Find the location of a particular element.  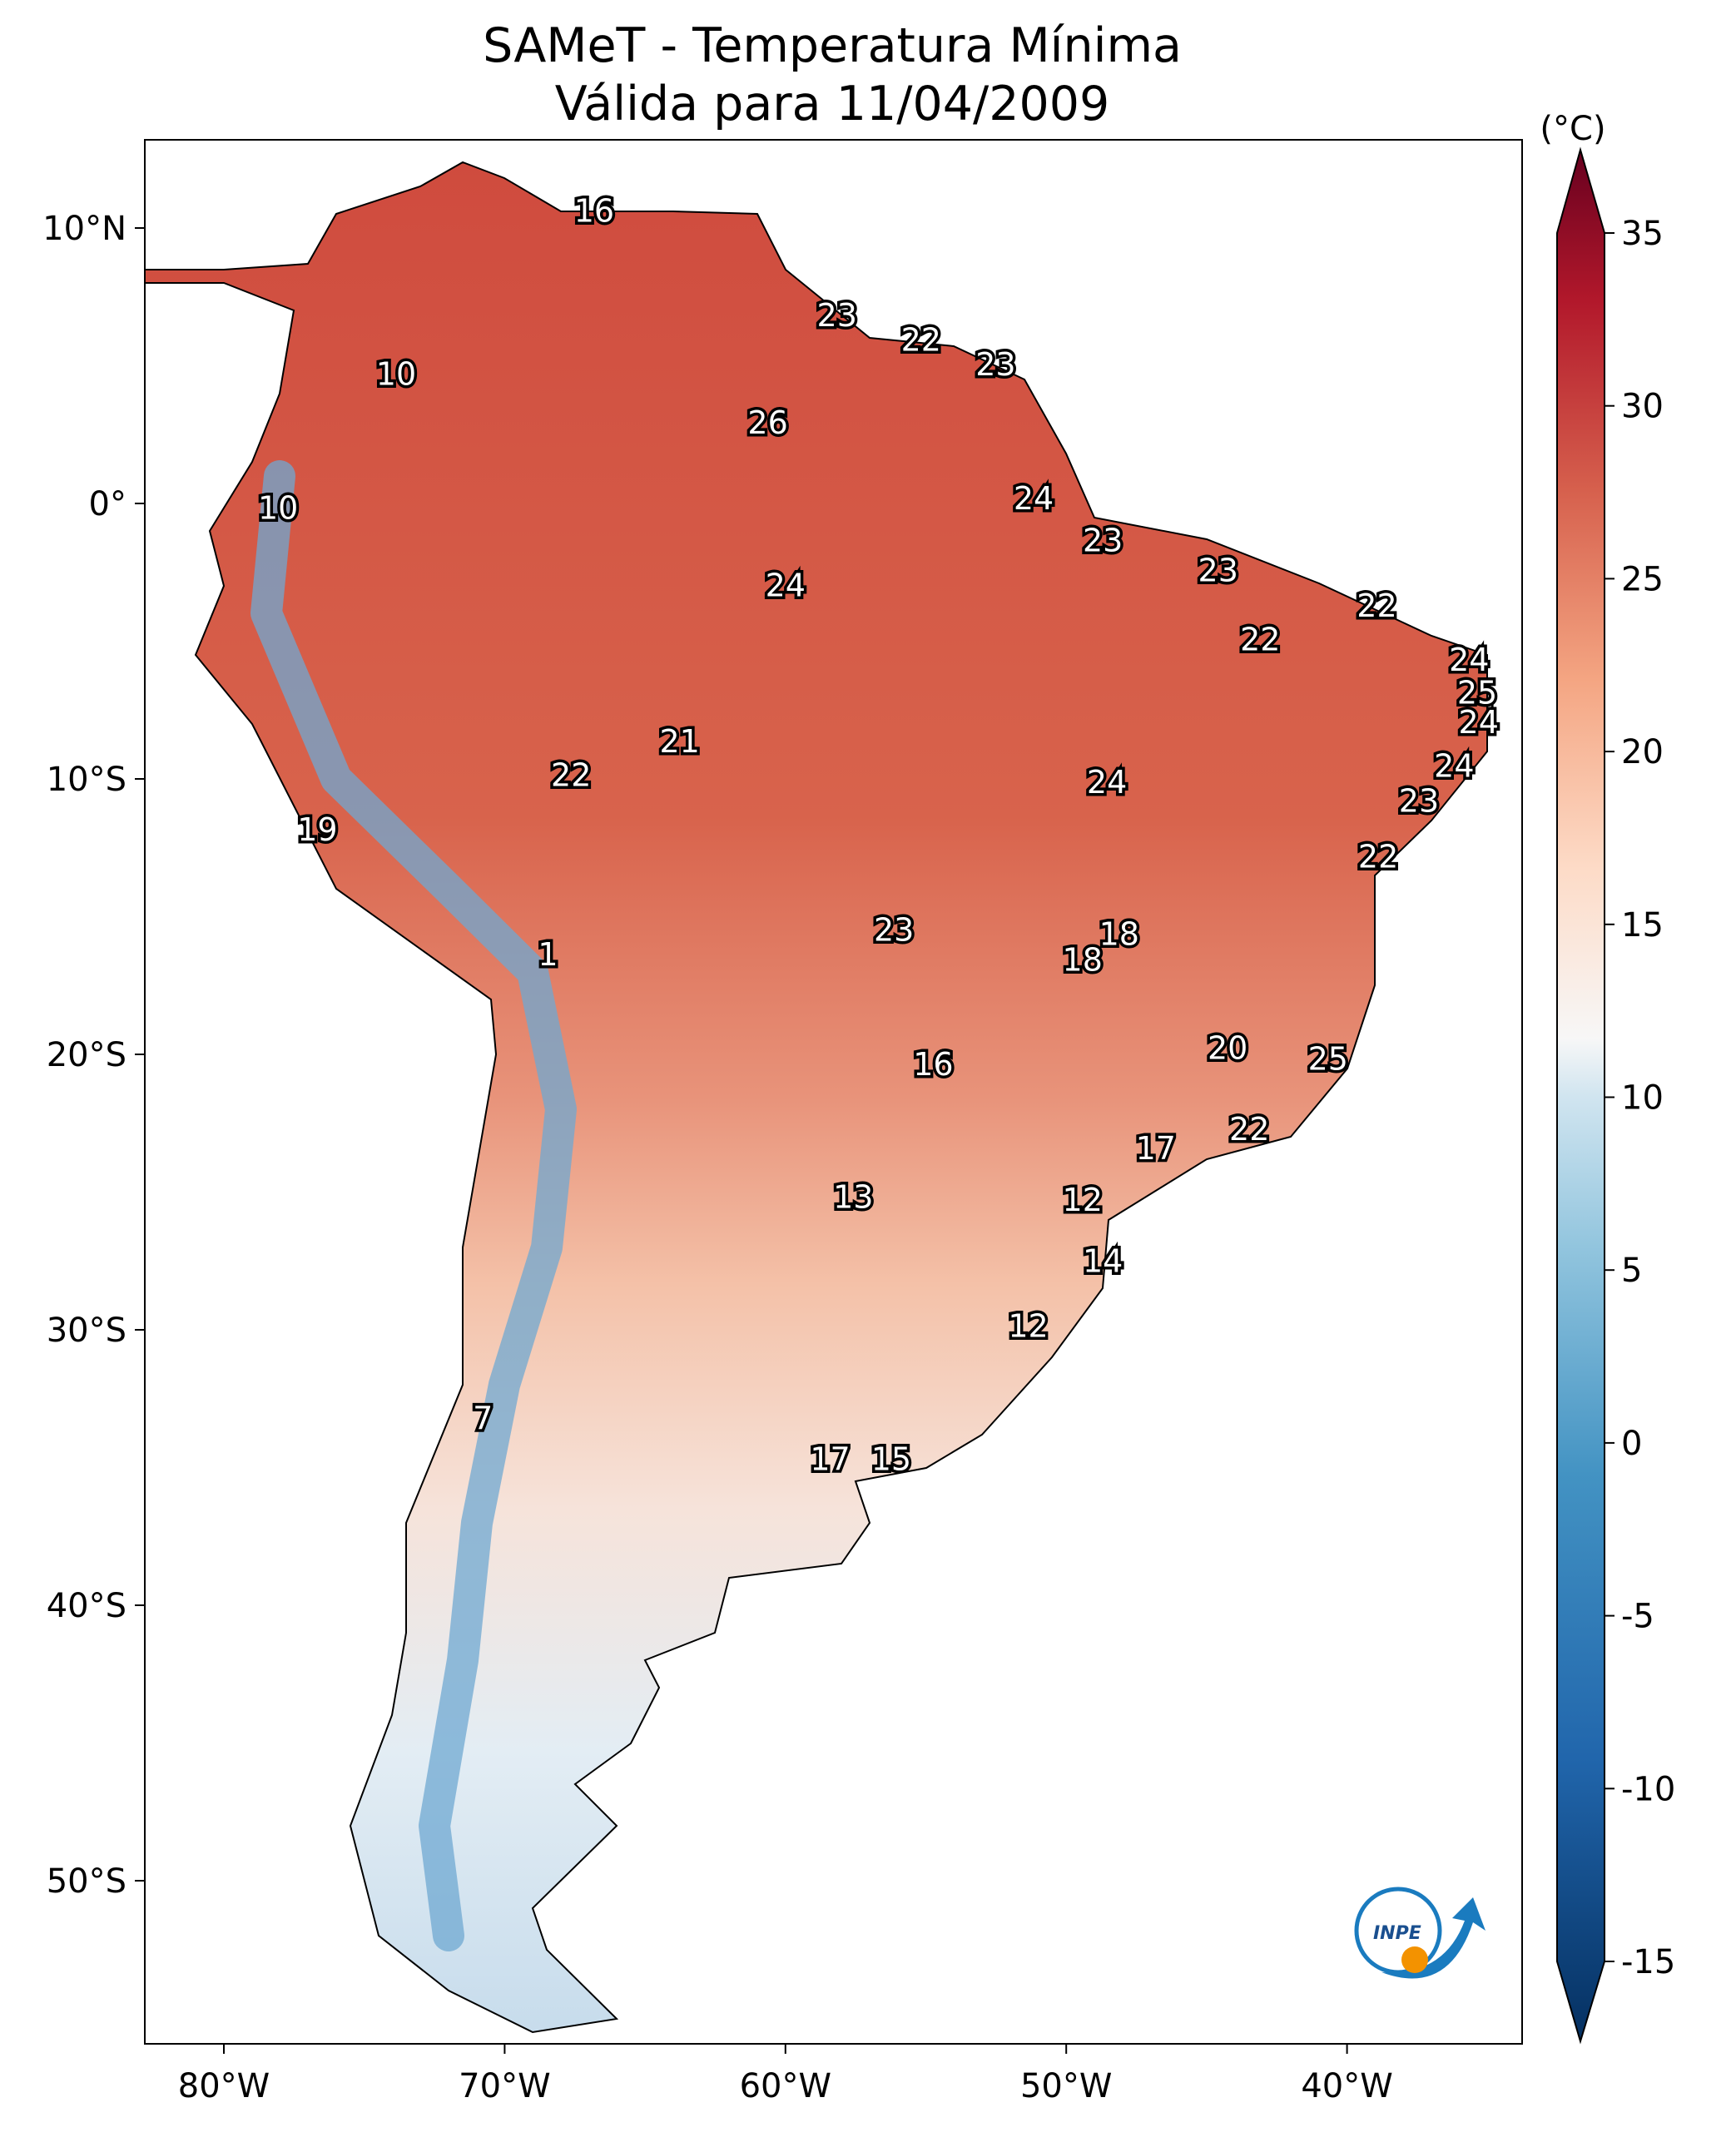

lon-tick-label: 70°W is located at coordinates (505, 2086).